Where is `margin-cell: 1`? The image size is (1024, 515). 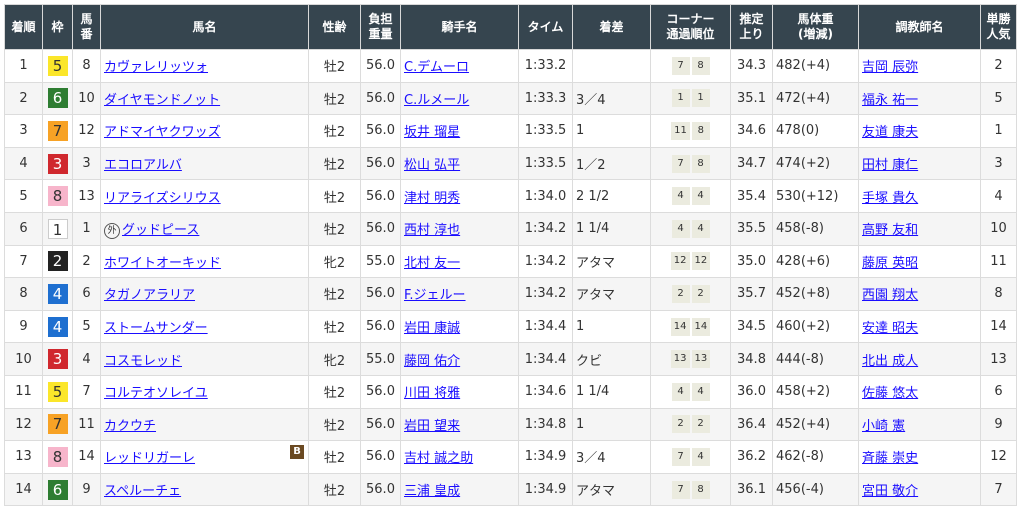
margin-cell: 1 is located at coordinates (611, 424).